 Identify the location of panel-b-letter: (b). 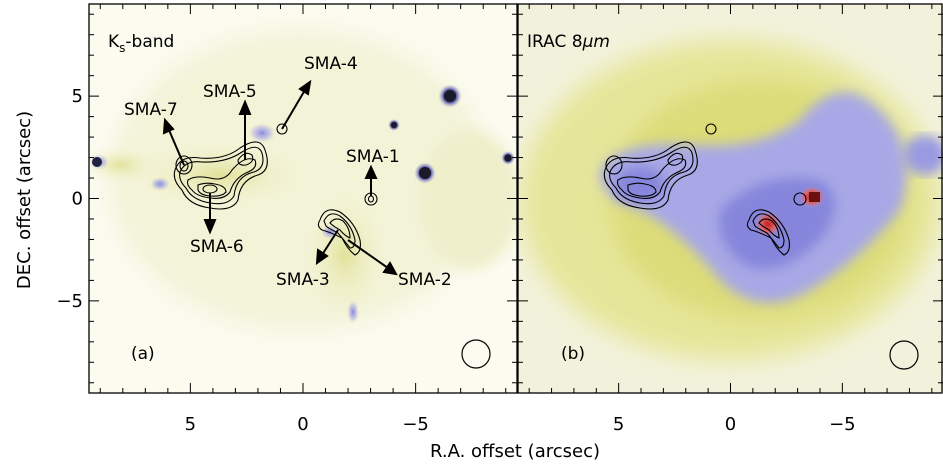
(573, 354).